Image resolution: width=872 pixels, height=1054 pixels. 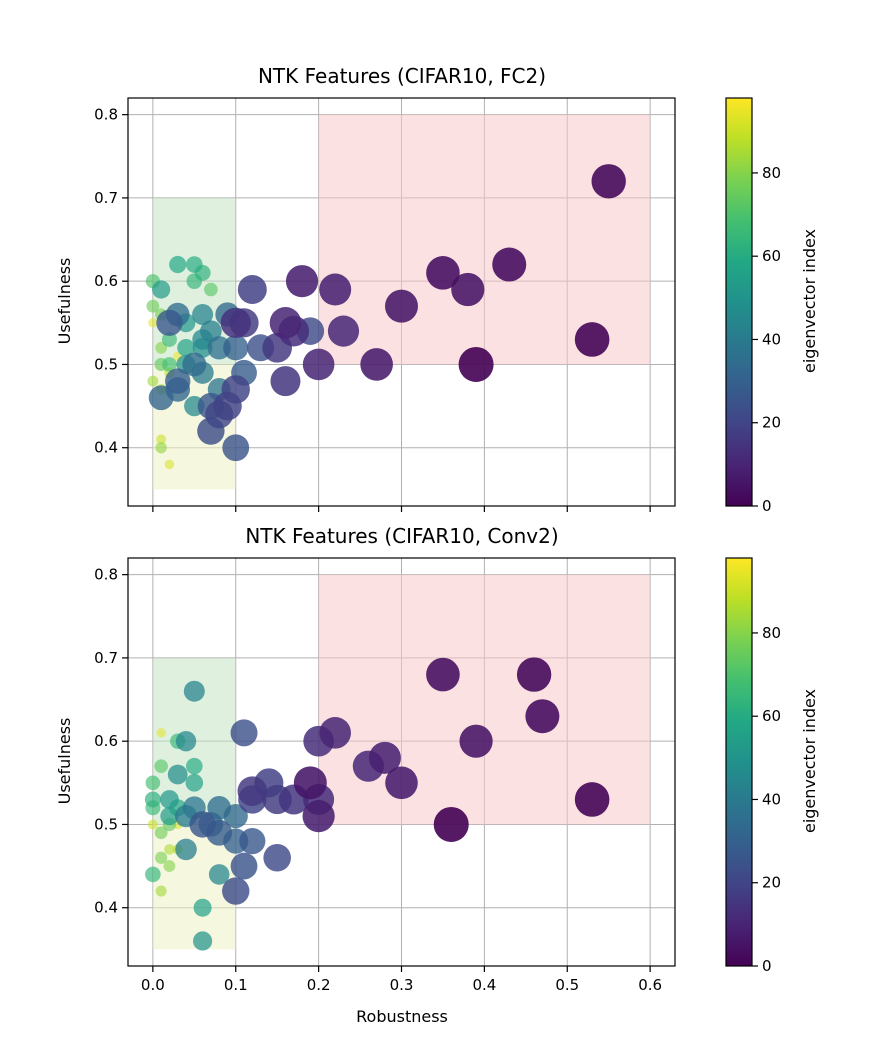 I want to click on bottom-colorbar-tick-label: 0, so click(x=767, y=966).